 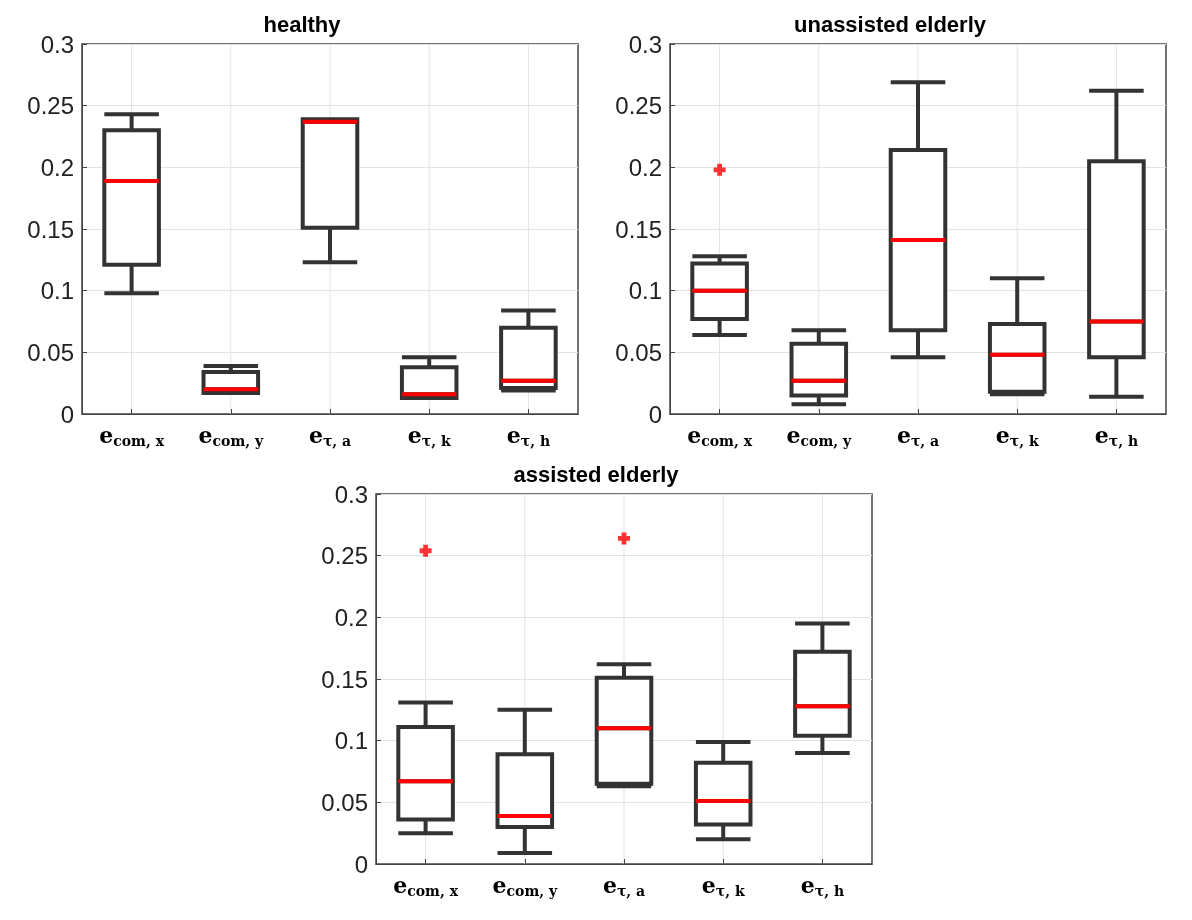 I want to click on chart-title: assisted elderly, so click(x=596, y=474).